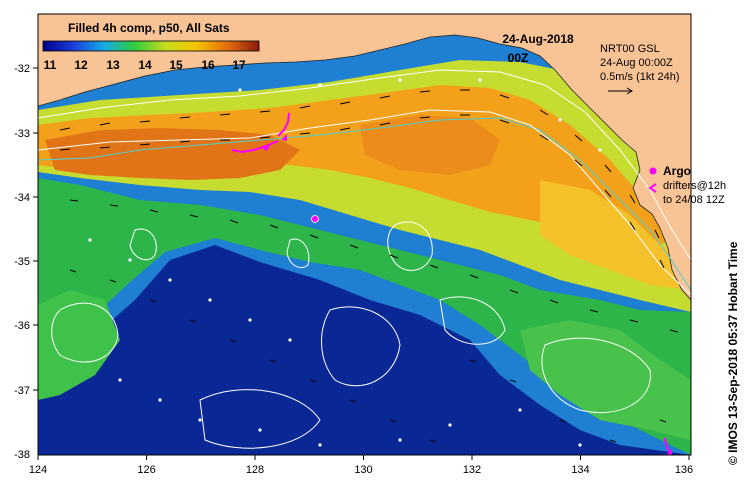 The width and height of the screenshot is (749, 496). Describe the element at coordinates (615, 235) in the screenshot. I see `yellow-band-region` at that location.